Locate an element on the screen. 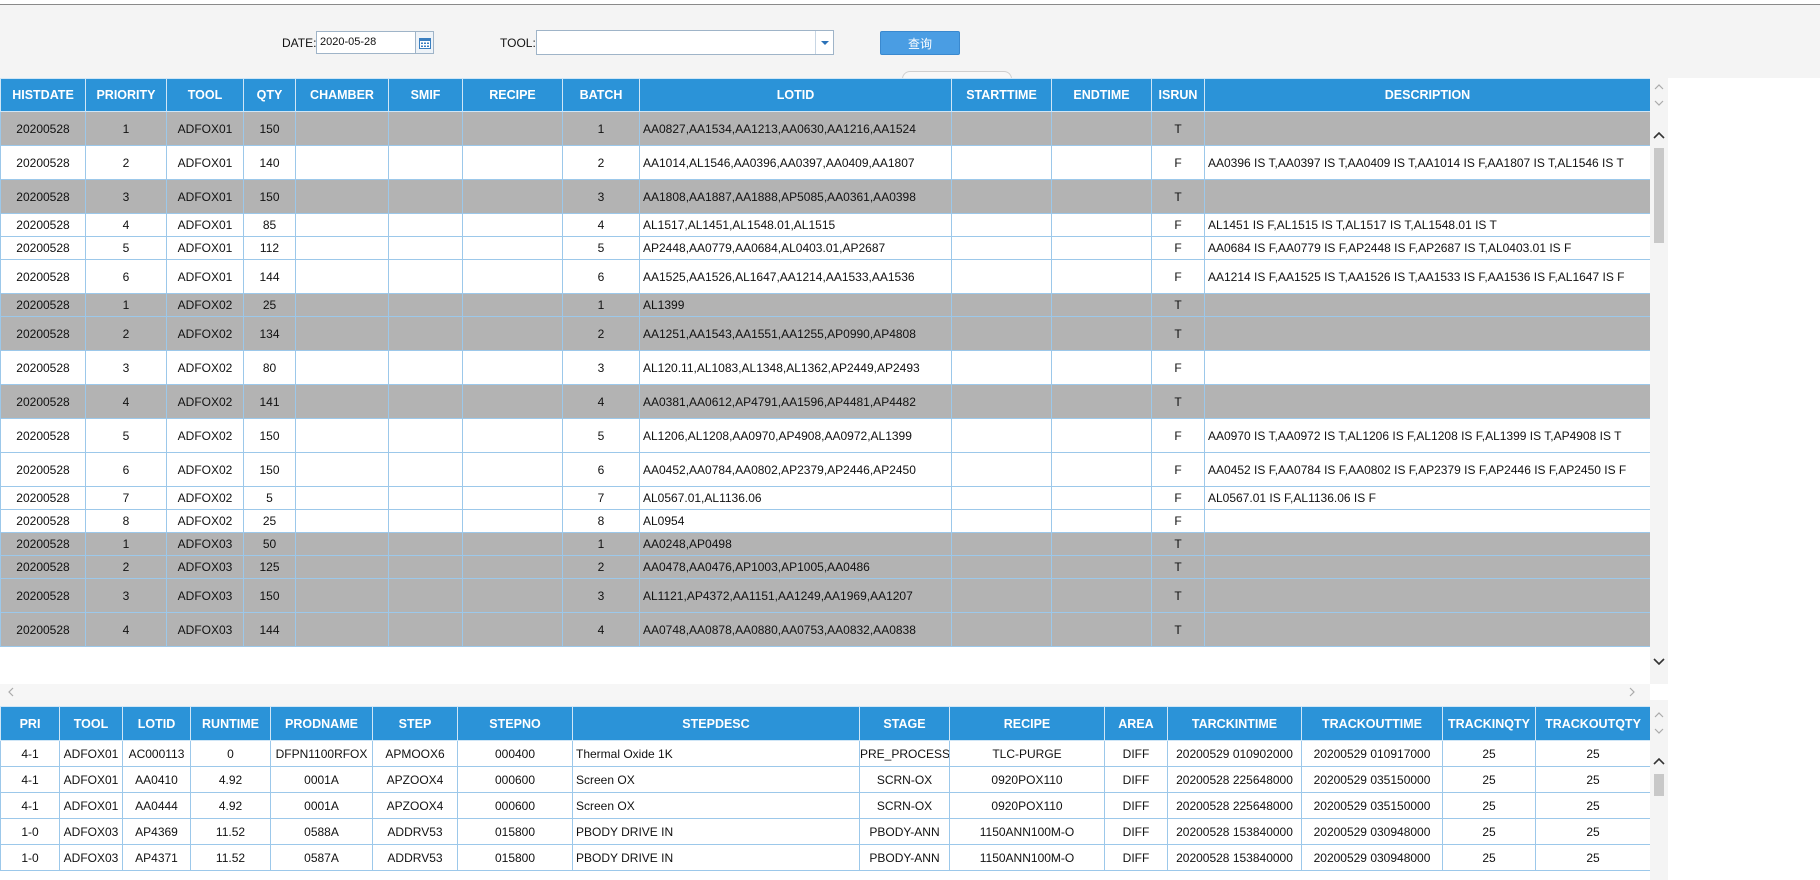  cell-priority: 4 is located at coordinates (126, 401).